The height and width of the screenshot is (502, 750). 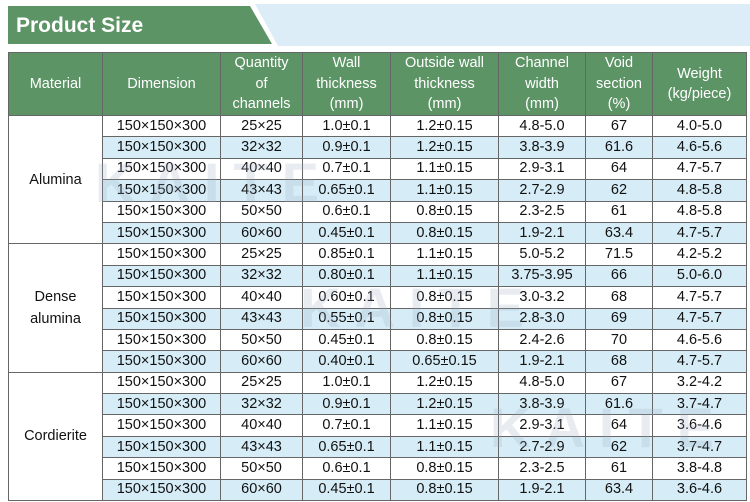 I want to click on column-header: Quantity of channels, so click(x=261, y=84).